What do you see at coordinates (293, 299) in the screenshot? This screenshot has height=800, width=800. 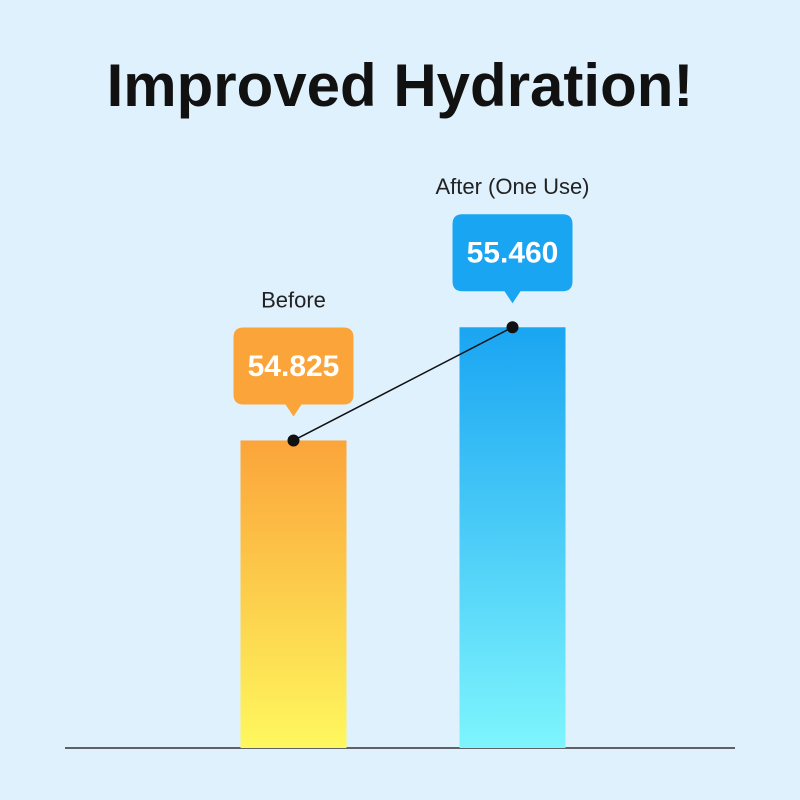 I see `category-label: Before` at bounding box center [293, 299].